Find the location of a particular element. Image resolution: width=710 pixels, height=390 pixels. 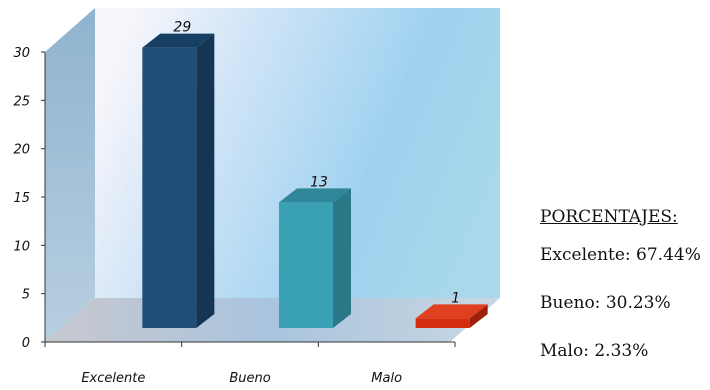

x-tick-label: Bueno is located at coordinates (249, 378).